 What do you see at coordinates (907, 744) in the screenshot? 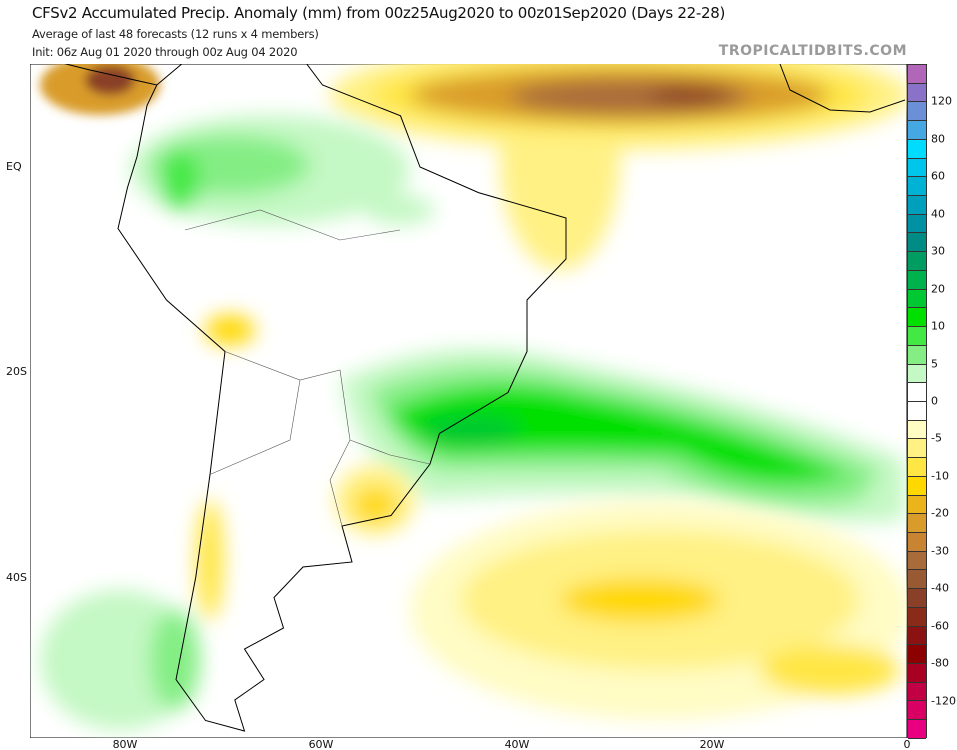
I see `lon-label-0: 0` at bounding box center [907, 744].